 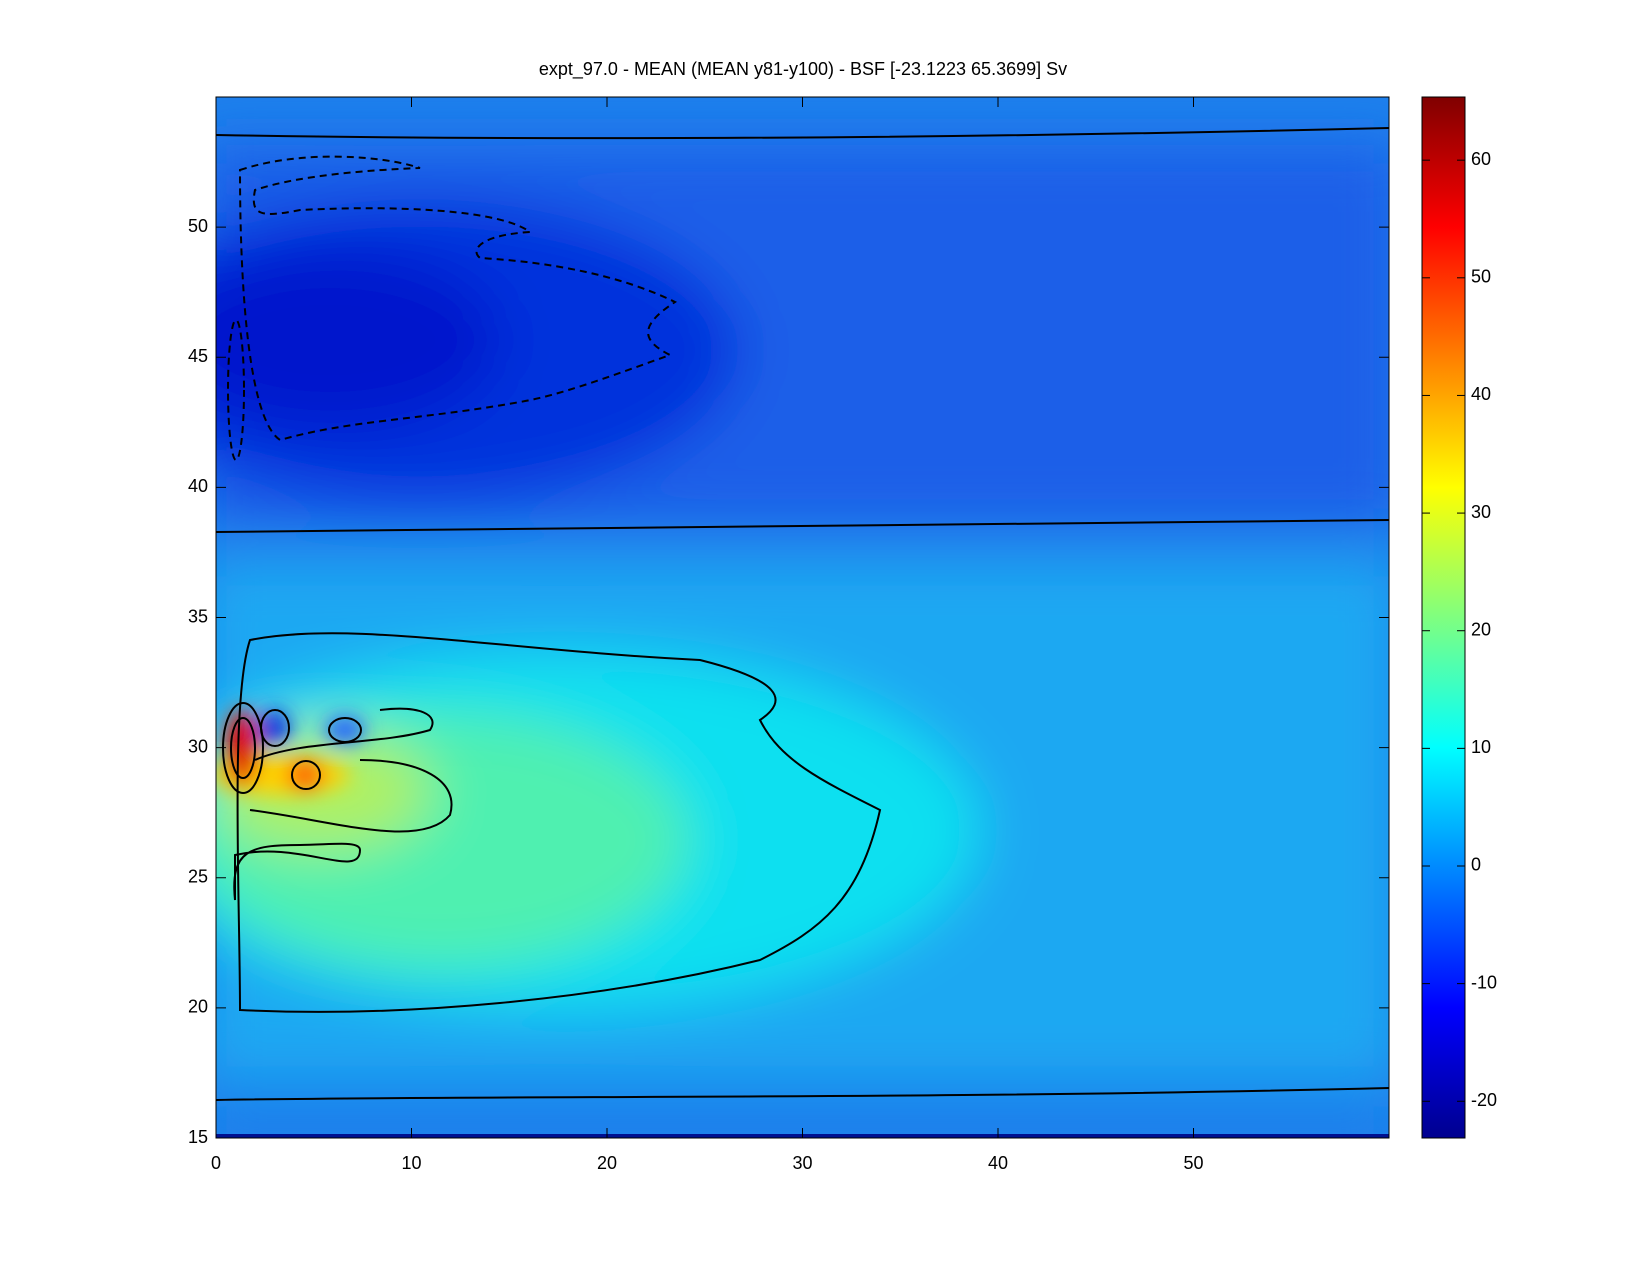 I want to click on y-tick-label: 40, so click(x=198, y=486).